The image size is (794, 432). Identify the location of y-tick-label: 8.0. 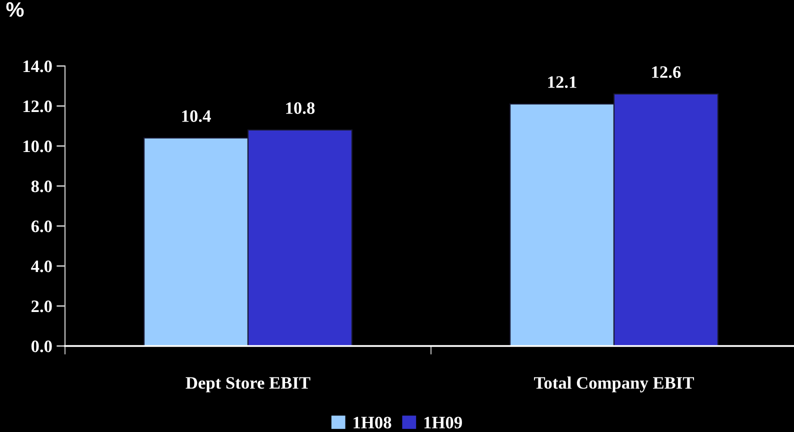
(41, 186).